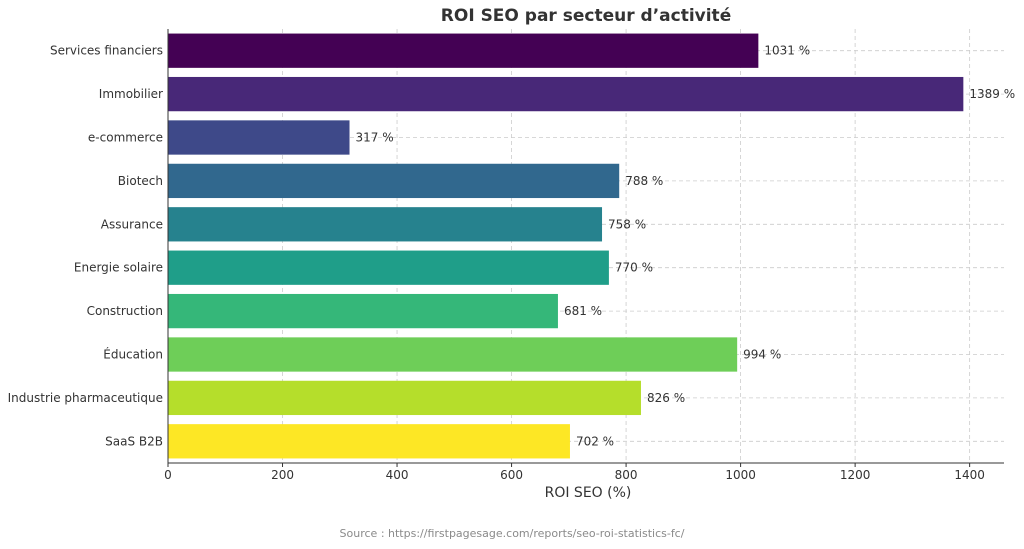 This screenshot has height=549, width=1024. What do you see at coordinates (992, 94) in the screenshot?
I see `data-label: 1389 %` at bounding box center [992, 94].